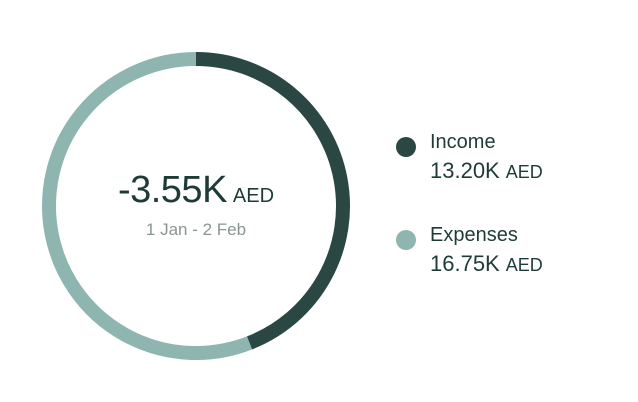 This screenshot has height=402, width=638. I want to click on legend-item-expenses: Expenses 16.75K AED, so click(469, 250).